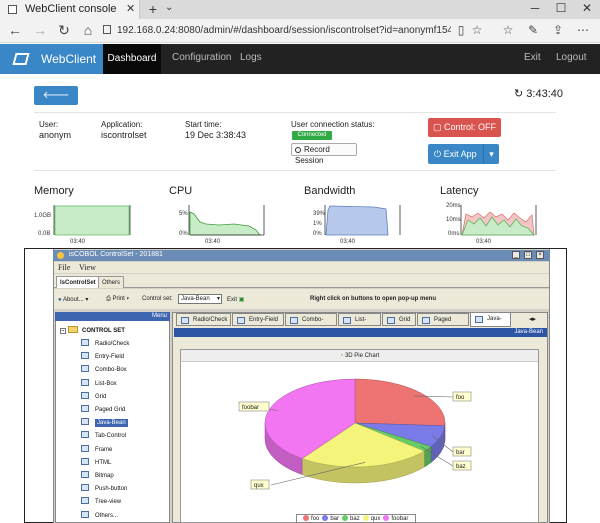  I want to click on tree-item: Java-Bean, so click(104, 423).